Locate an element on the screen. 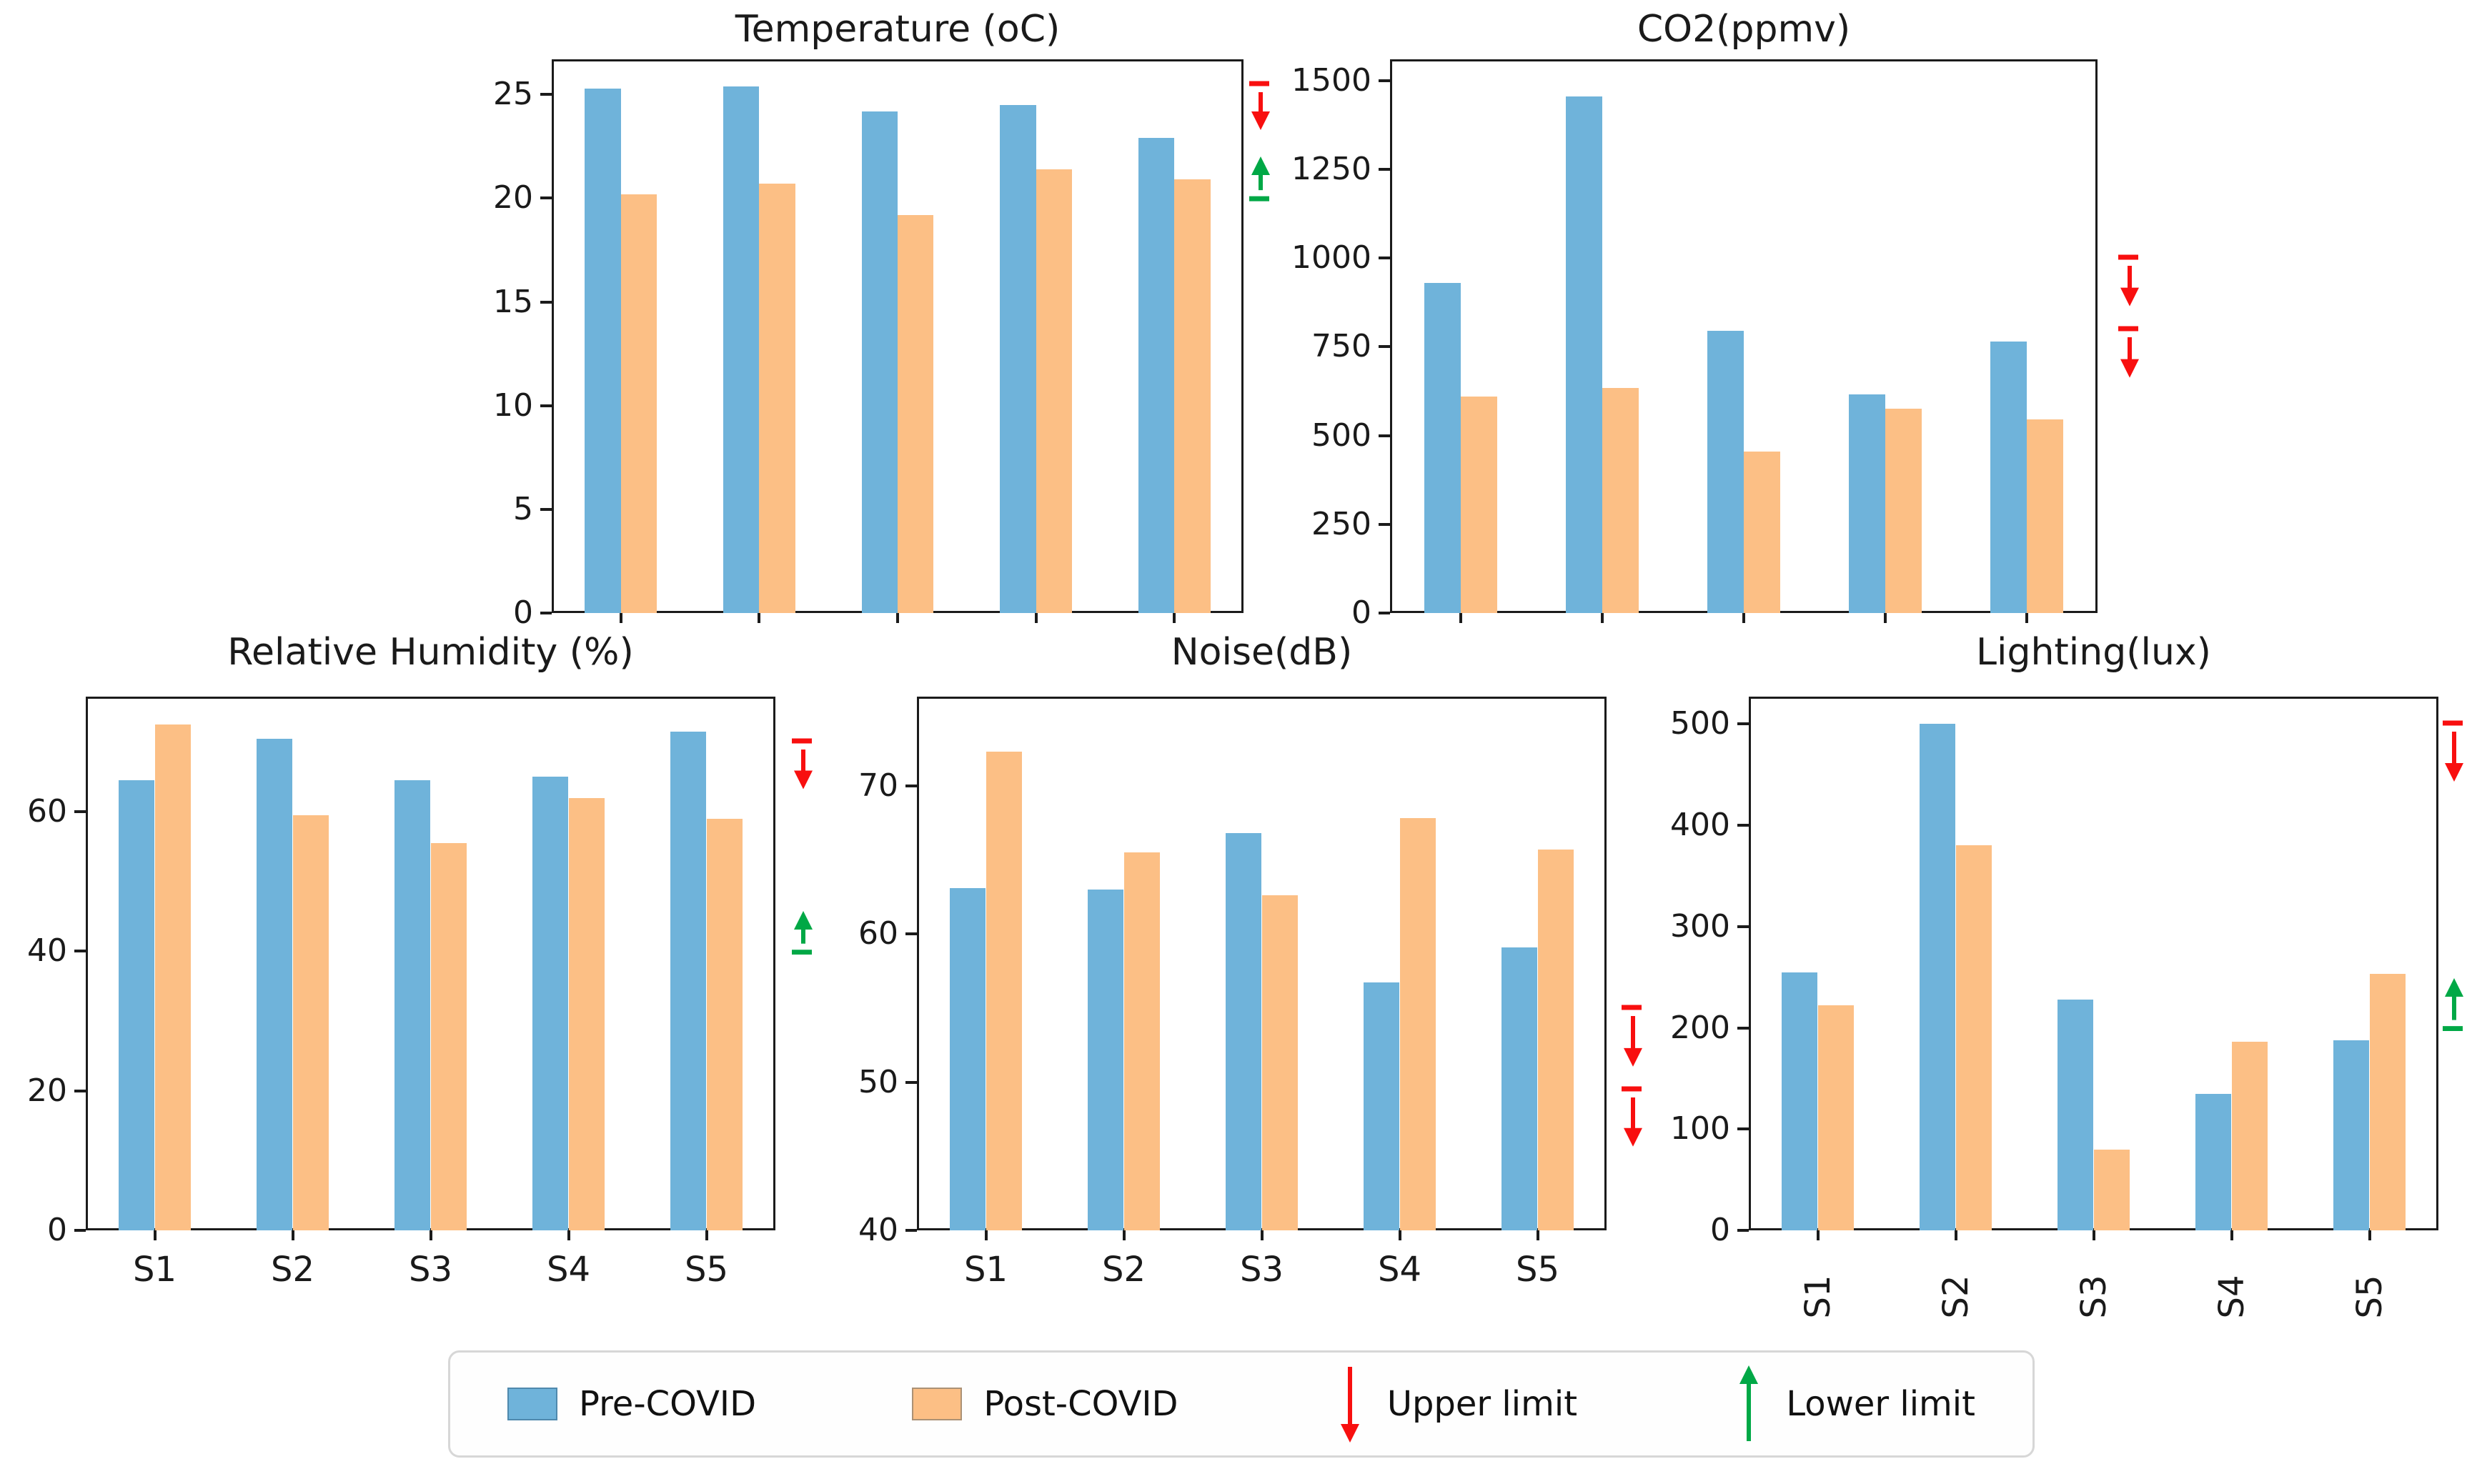 The image size is (2472, 1484). bar-lighting-post-covid-s3 is located at coordinates (2111, 1190).